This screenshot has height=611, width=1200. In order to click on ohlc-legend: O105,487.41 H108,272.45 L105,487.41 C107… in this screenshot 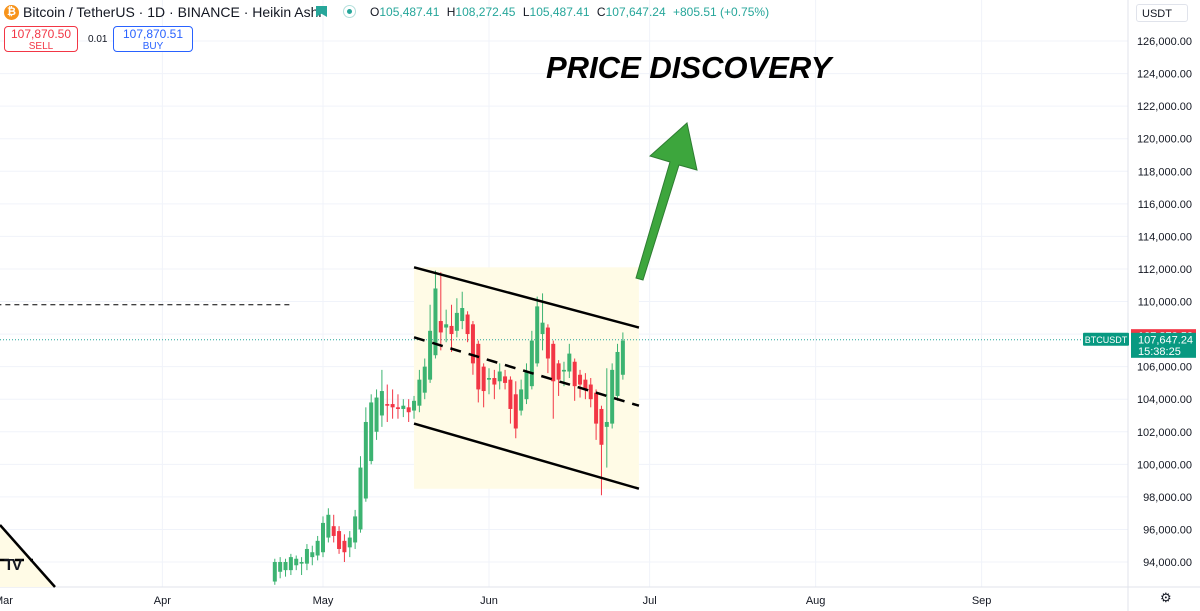, I will do `click(571, 12)`.